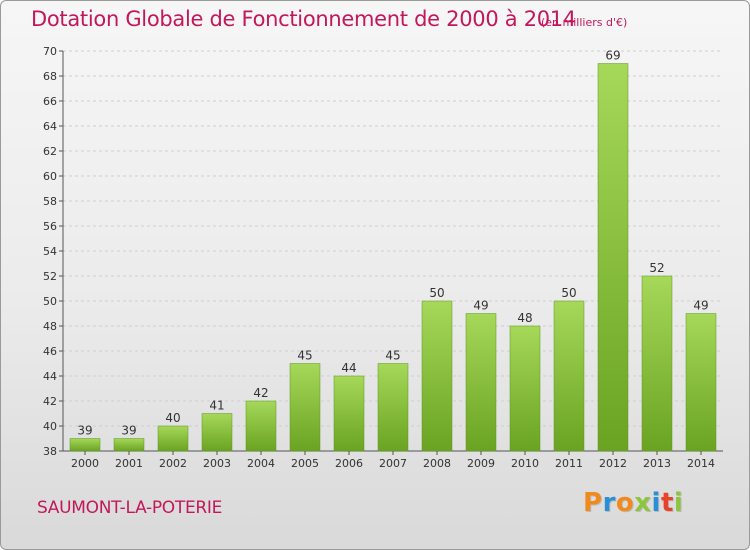 This screenshot has height=550, width=750. I want to click on x-tick-label: 2001, so click(129, 463).